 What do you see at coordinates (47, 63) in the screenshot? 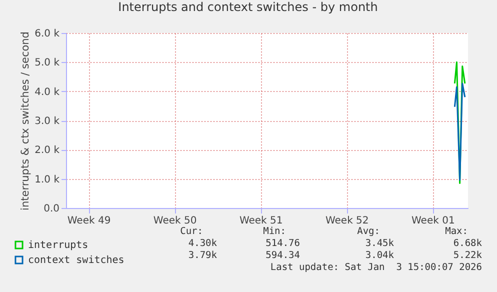
I see `y-tick-label: 5.0 k` at bounding box center [47, 63].